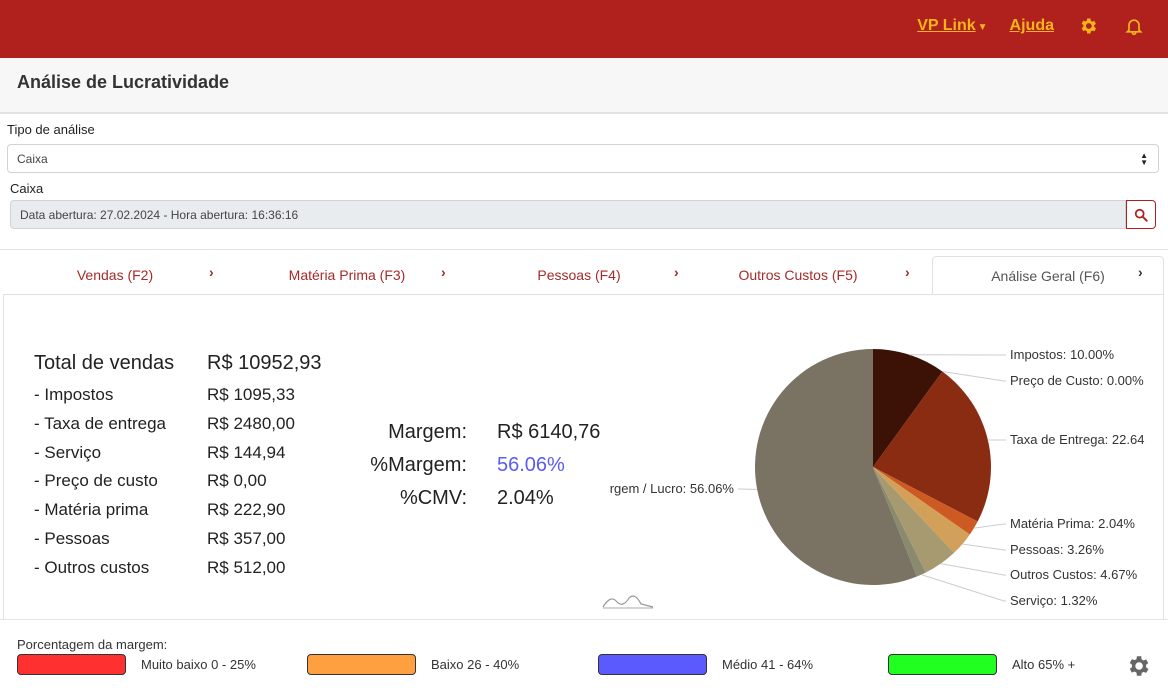 Image resolution: width=1168 pixels, height=688 pixels. Describe the element at coordinates (32, 159) in the screenshot. I see `tipo-analise-value: Caixa` at that location.